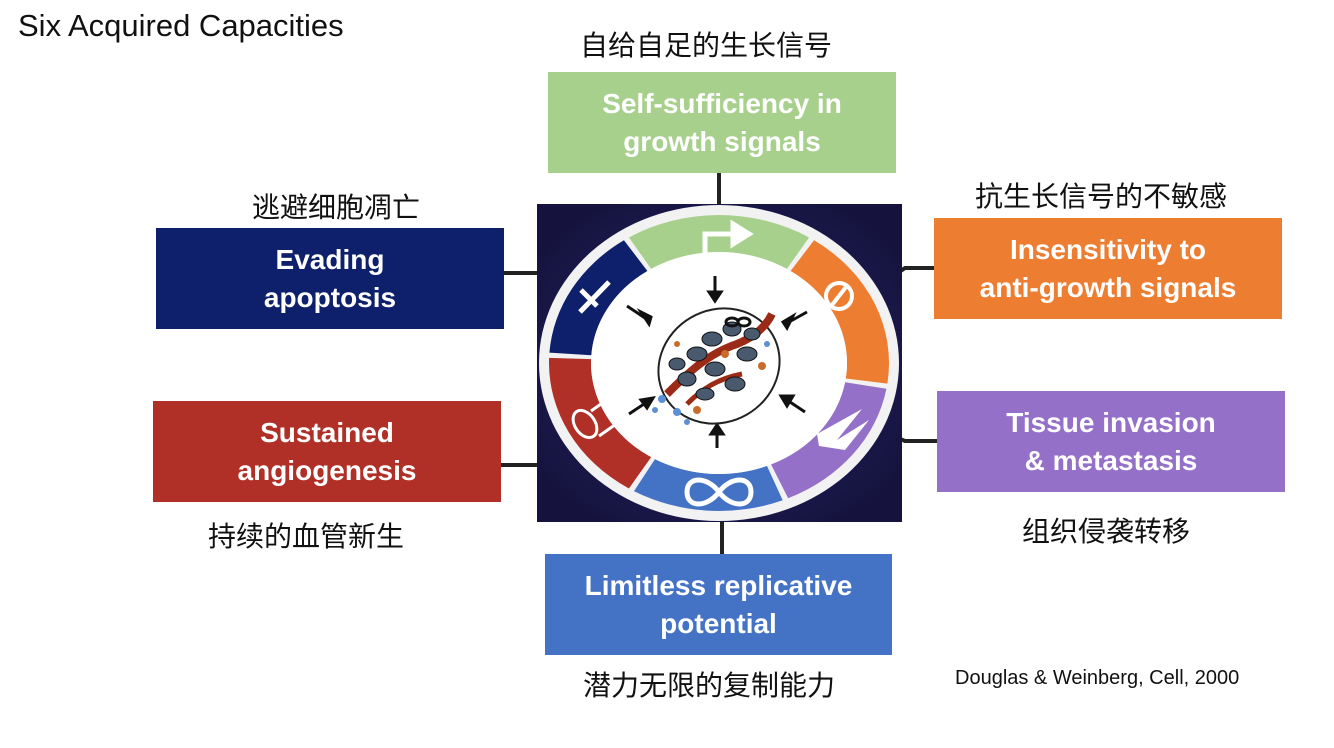 This screenshot has height=748, width=1334. Describe the element at coordinates (722, 122) in the screenshot. I see `growth-signals-box: Self-sufficiency in growth signals` at that location.